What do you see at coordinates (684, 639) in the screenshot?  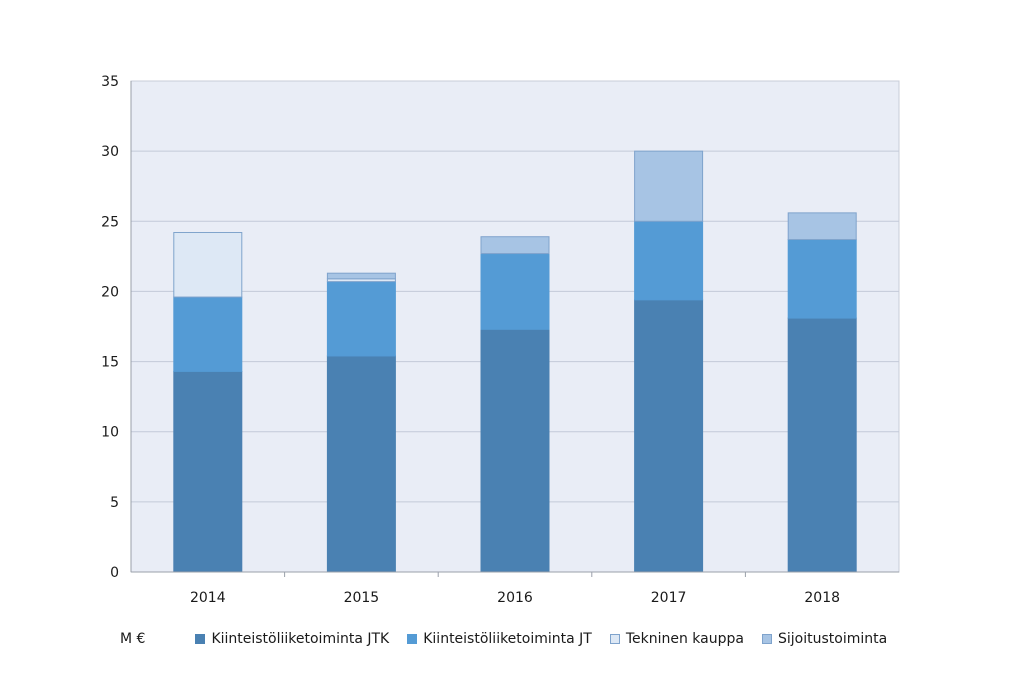 I see `legend-label: Tekninen kauppa` at bounding box center [684, 639].